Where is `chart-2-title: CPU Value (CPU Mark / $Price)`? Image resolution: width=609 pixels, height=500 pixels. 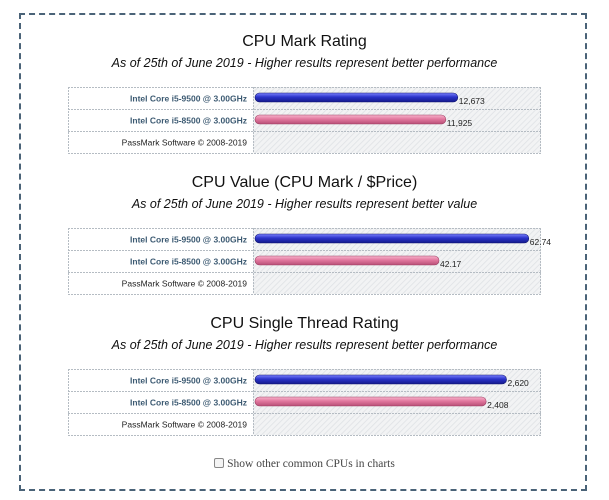
chart-2-title: CPU Value (CPU Mark / $Price) is located at coordinates (304, 182).